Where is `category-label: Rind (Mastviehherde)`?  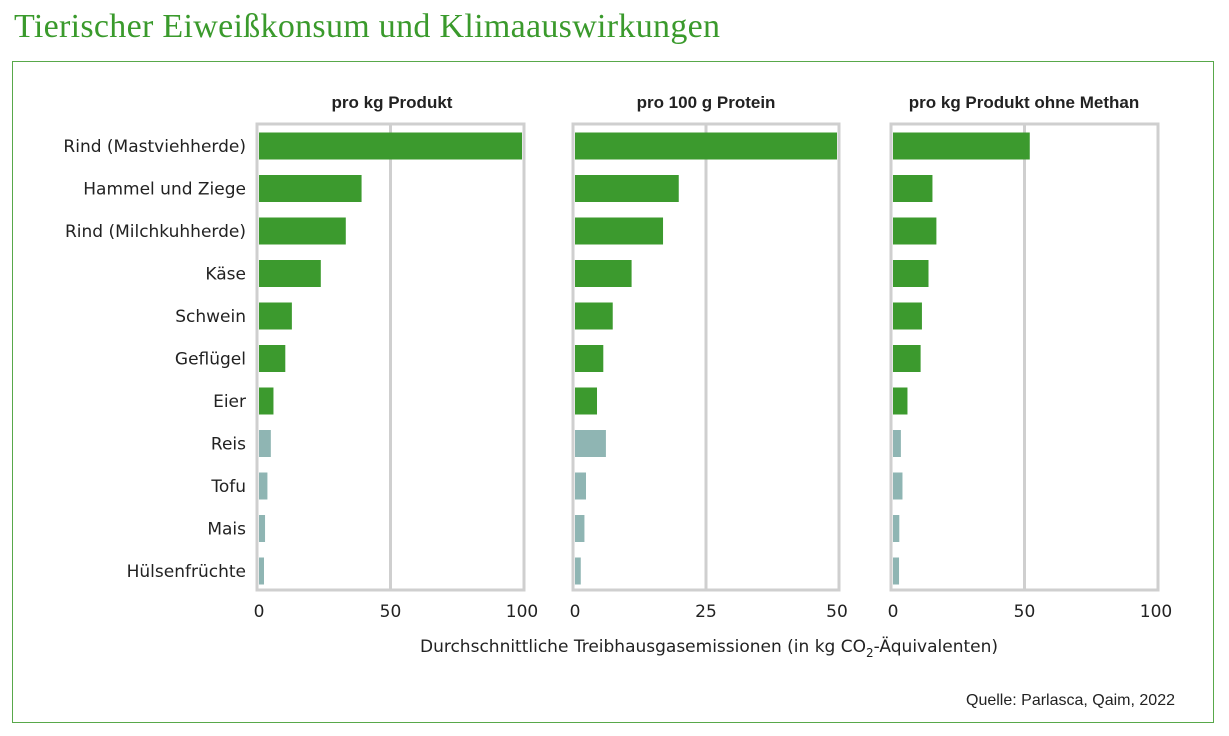 category-label: Rind (Mastviehherde) is located at coordinates (154, 147).